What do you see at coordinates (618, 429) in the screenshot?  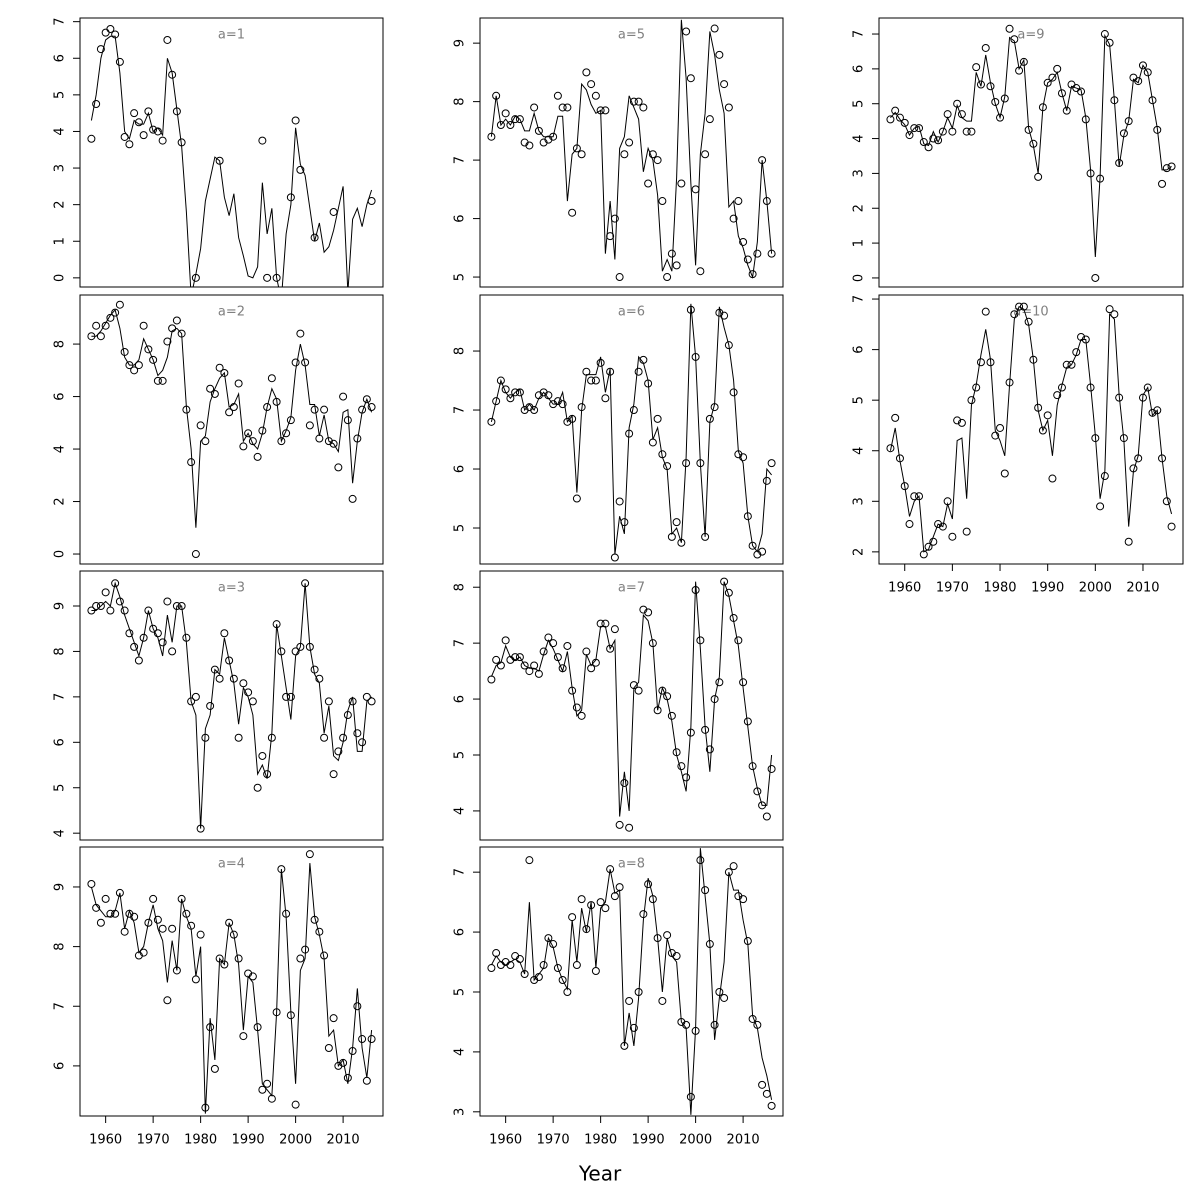 I see `panel: a=6 5 6 7 8` at bounding box center [618, 429].